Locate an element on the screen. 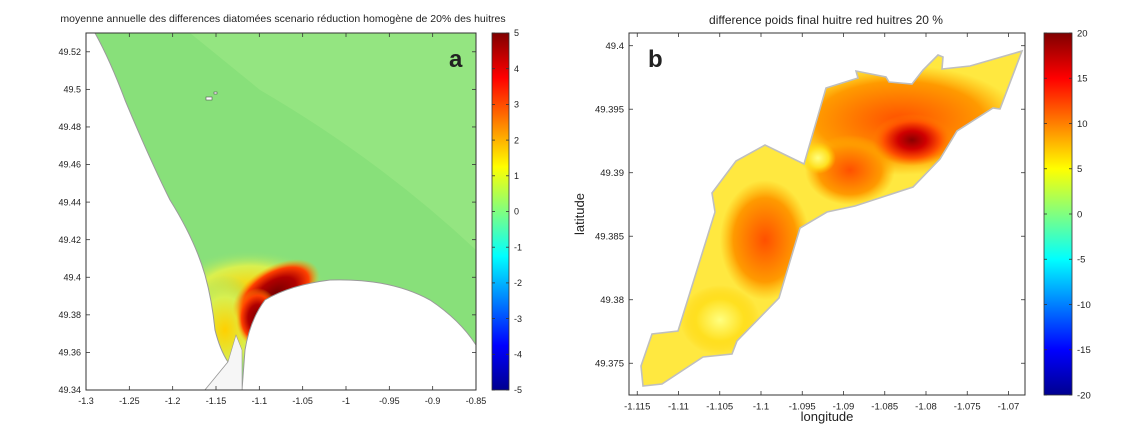 Image resolution: width=1140 pixels, height=443 pixels. y-tick-label: 49.375 is located at coordinates (609, 364).